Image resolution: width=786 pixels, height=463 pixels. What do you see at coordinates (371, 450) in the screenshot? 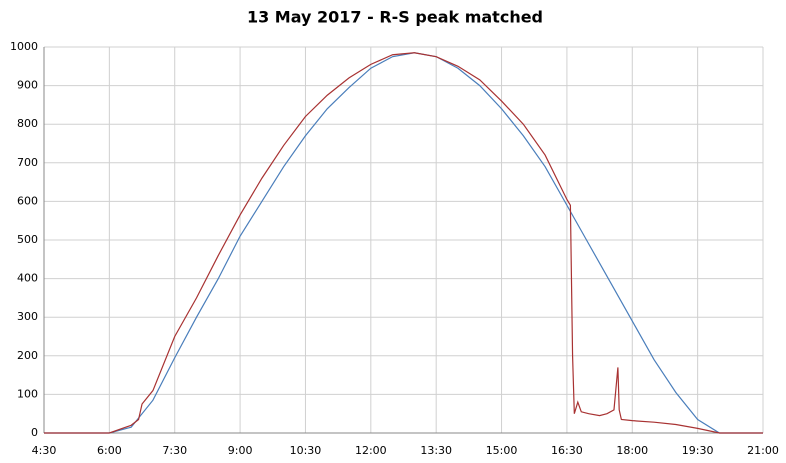
I see `x-tick-label: 12:00` at bounding box center [371, 450].